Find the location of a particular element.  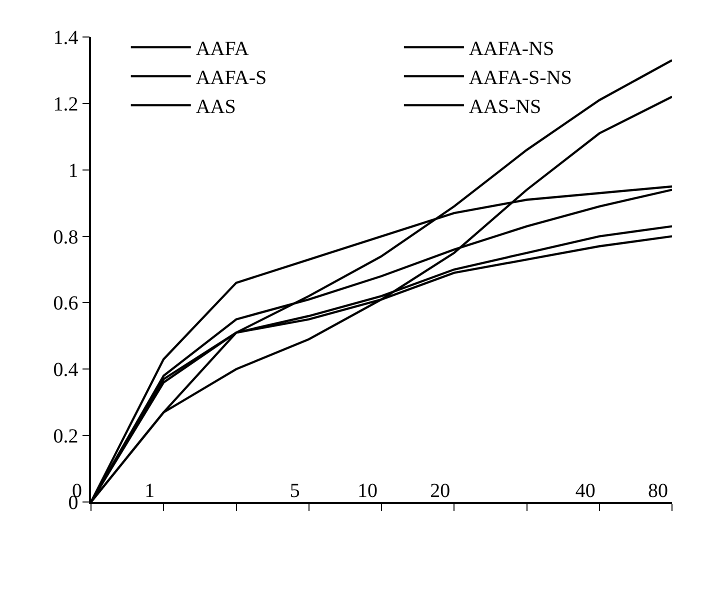

legend-label: AAFA is located at coordinates (223, 49).